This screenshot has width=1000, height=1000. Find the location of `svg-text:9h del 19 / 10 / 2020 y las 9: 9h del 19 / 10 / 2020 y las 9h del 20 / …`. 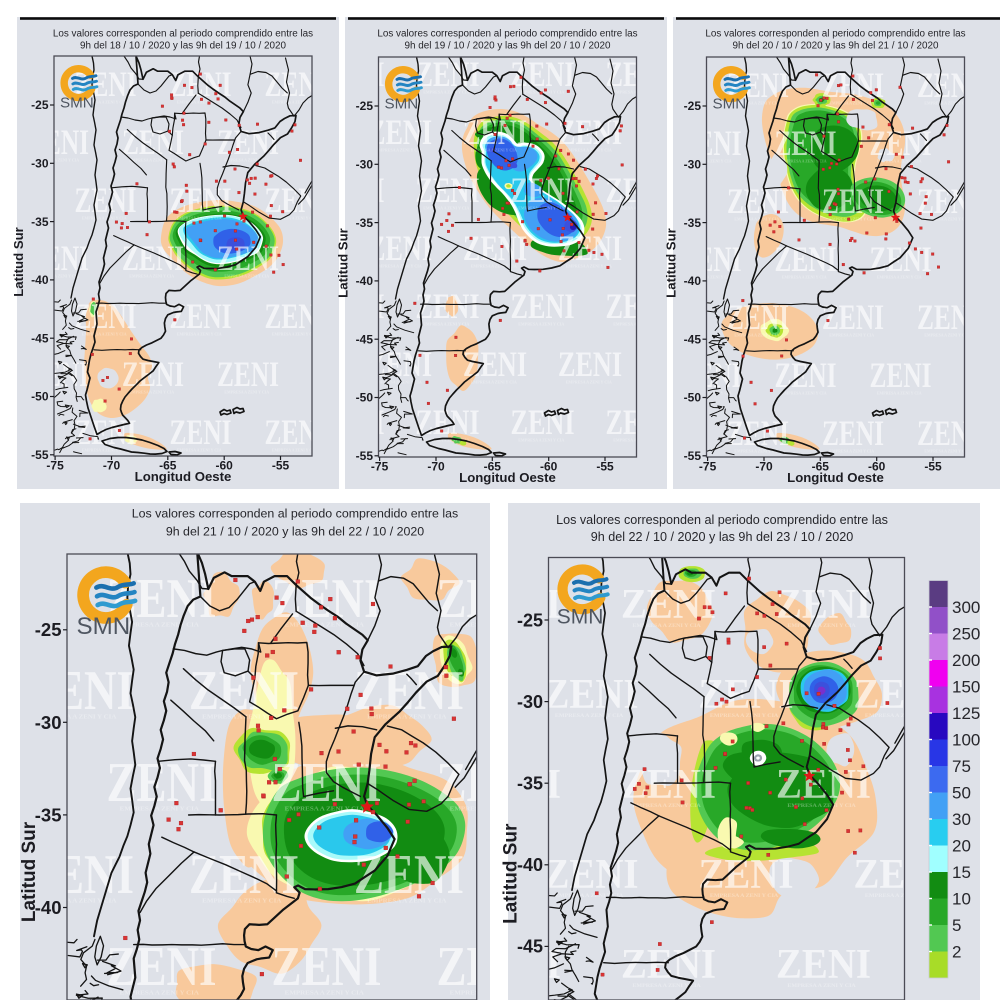

svg-text:9h del 19 / 10 / 2020 y las 9: 9h del 19 / 10 / 2020 y las 9h del 20 / … is located at coordinates (508, 46).